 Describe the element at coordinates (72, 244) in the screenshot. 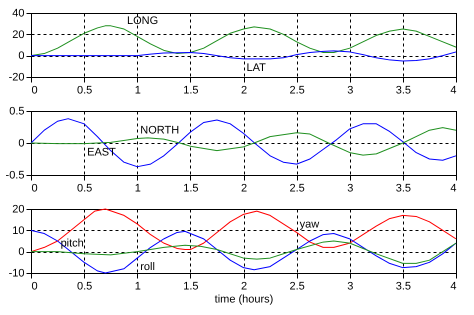

I see `annotation: pitch` at that location.